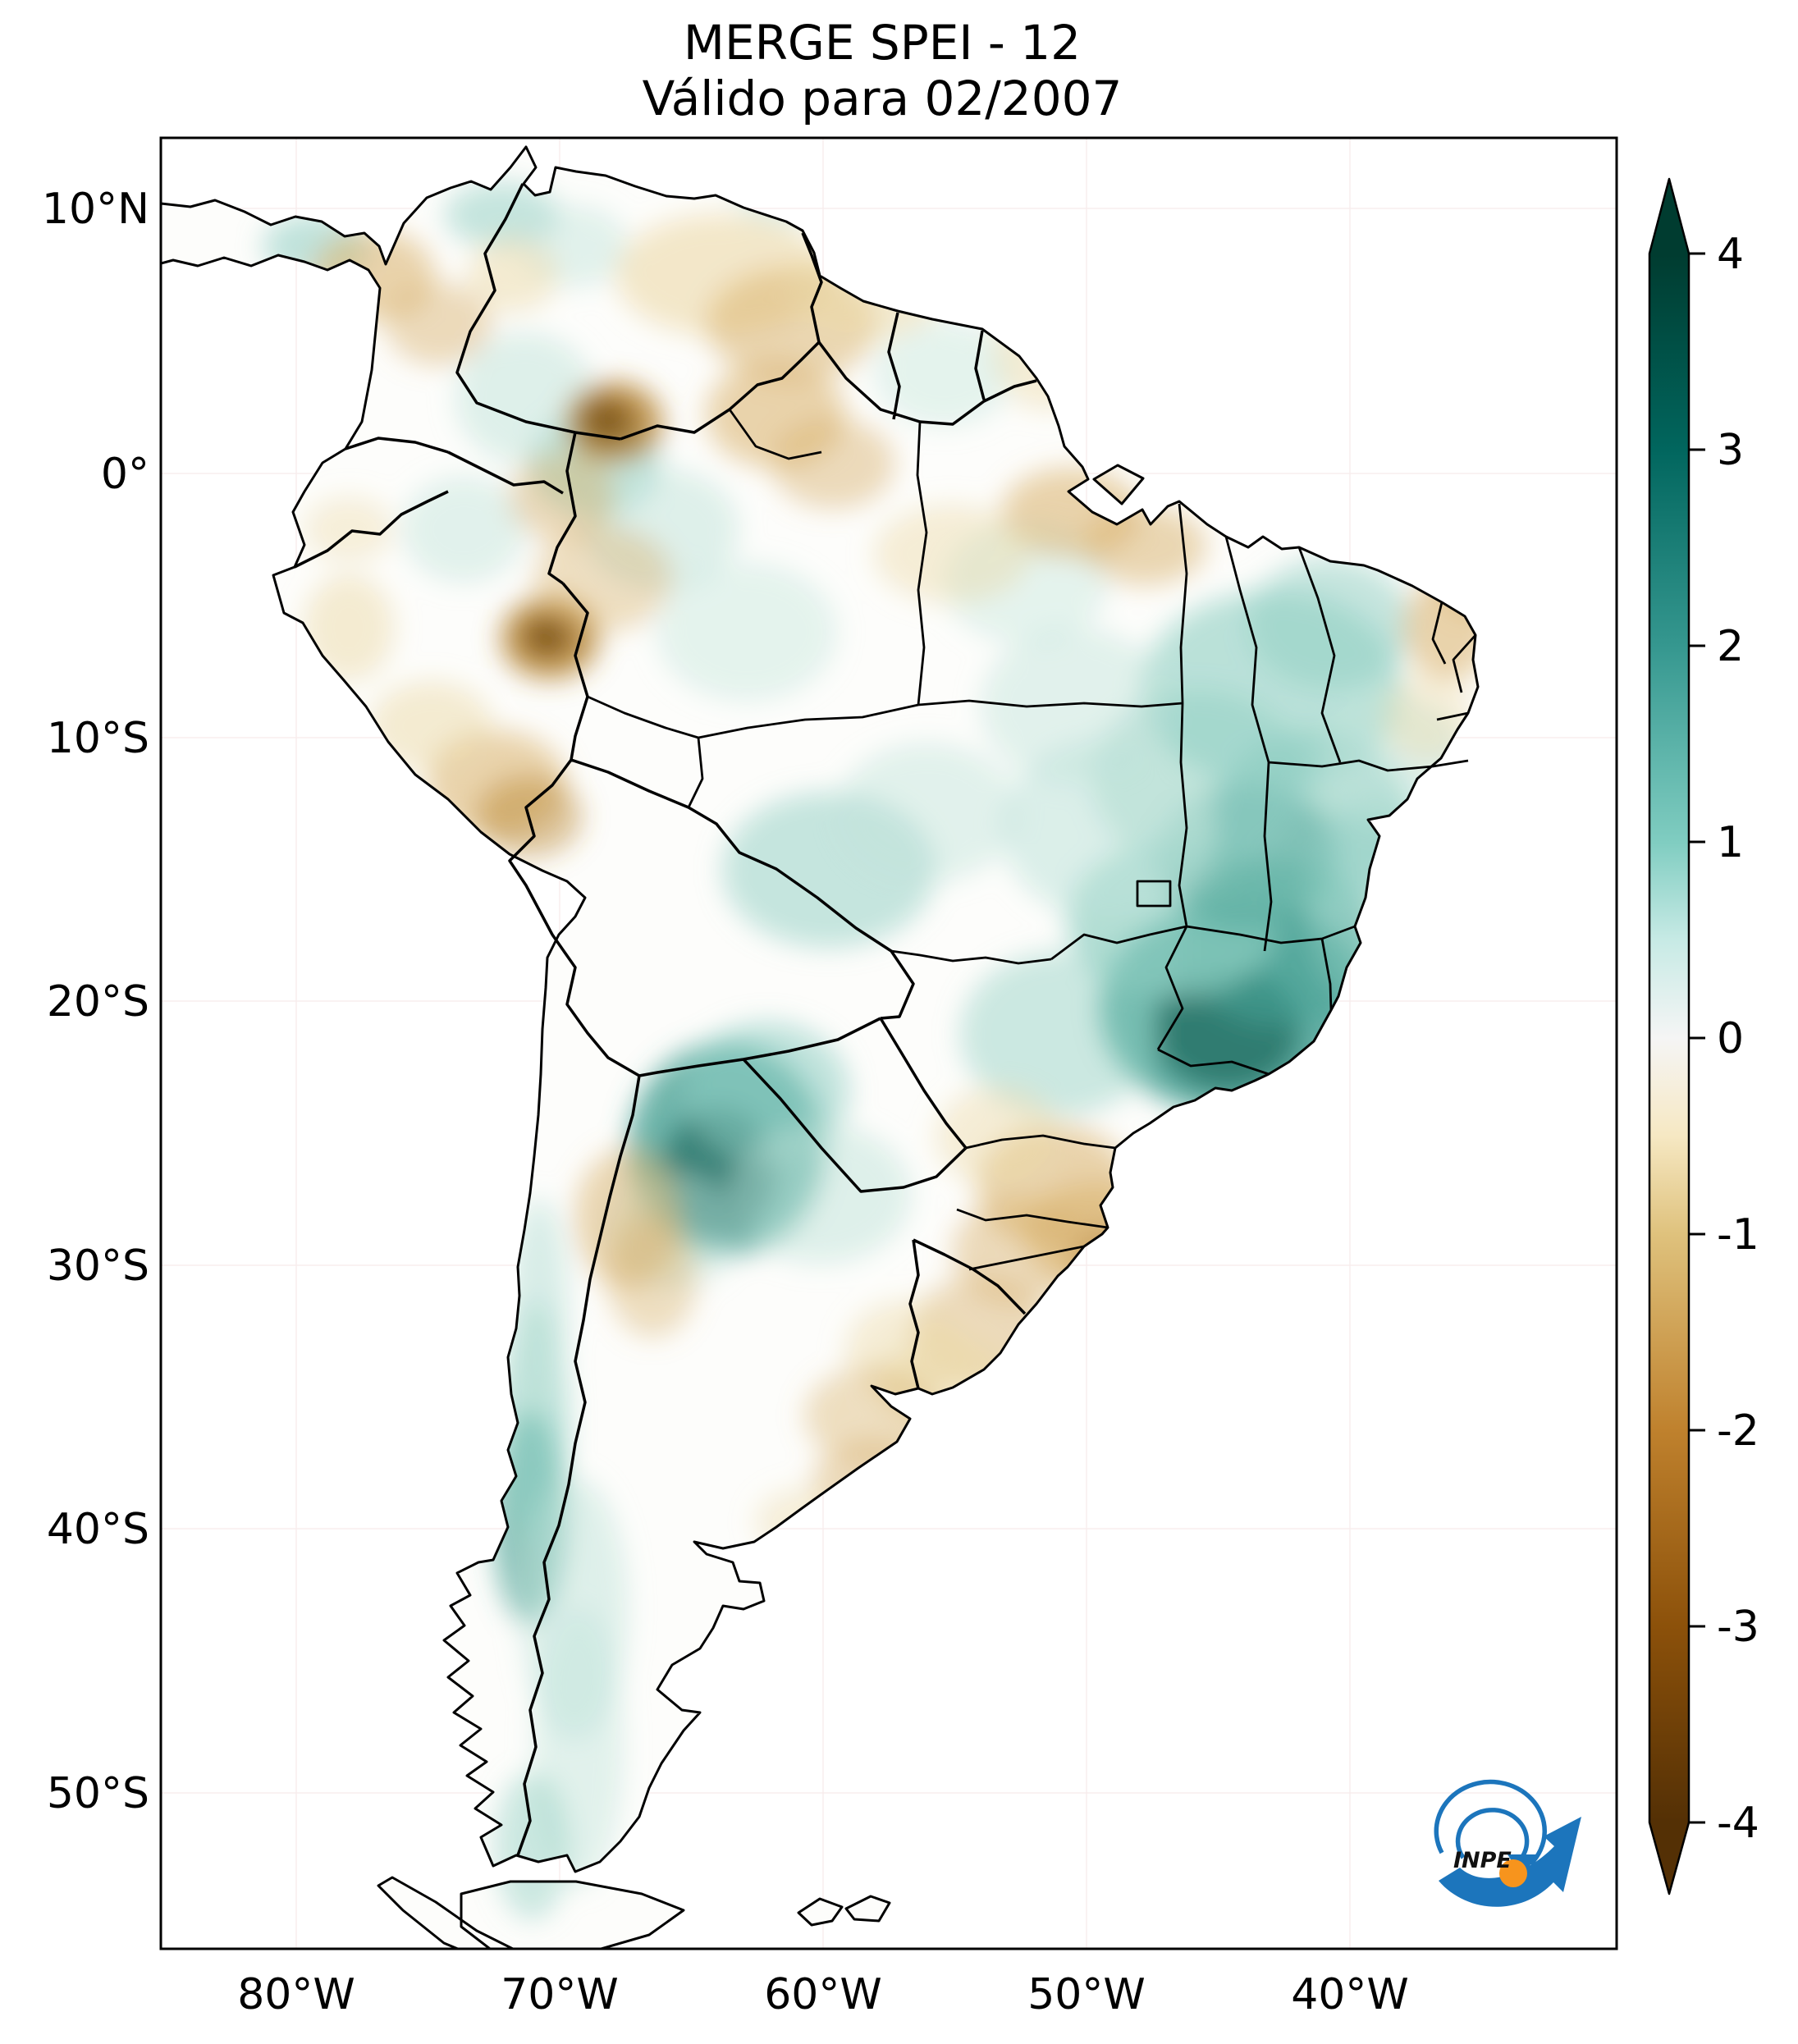  Describe the element at coordinates (560, 1995) in the screenshot. I see `lon-tick-label-70w: 70°W` at that location.